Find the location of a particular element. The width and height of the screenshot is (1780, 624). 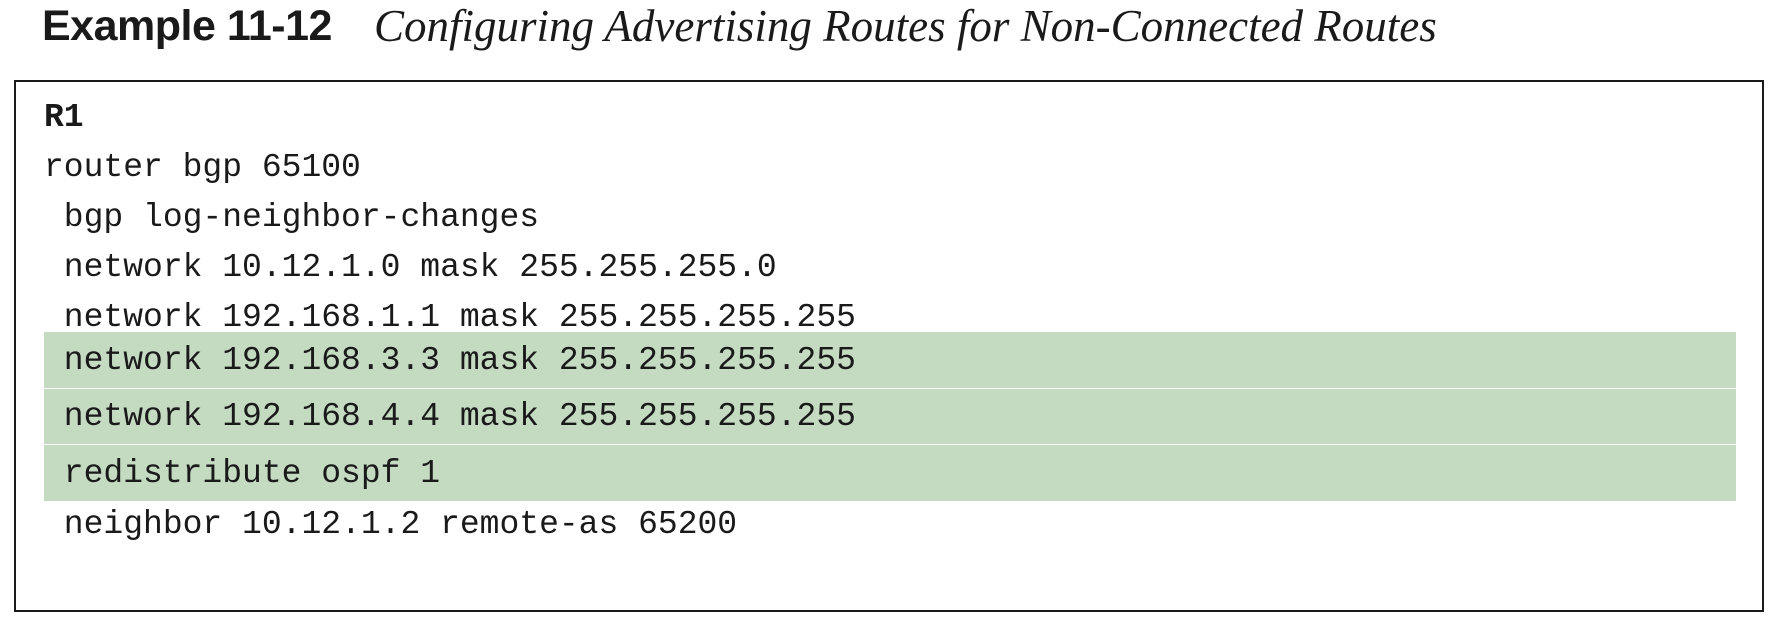

code-line: network 192.168.1.1 mask 255.255.255.255 is located at coordinates (450, 317).